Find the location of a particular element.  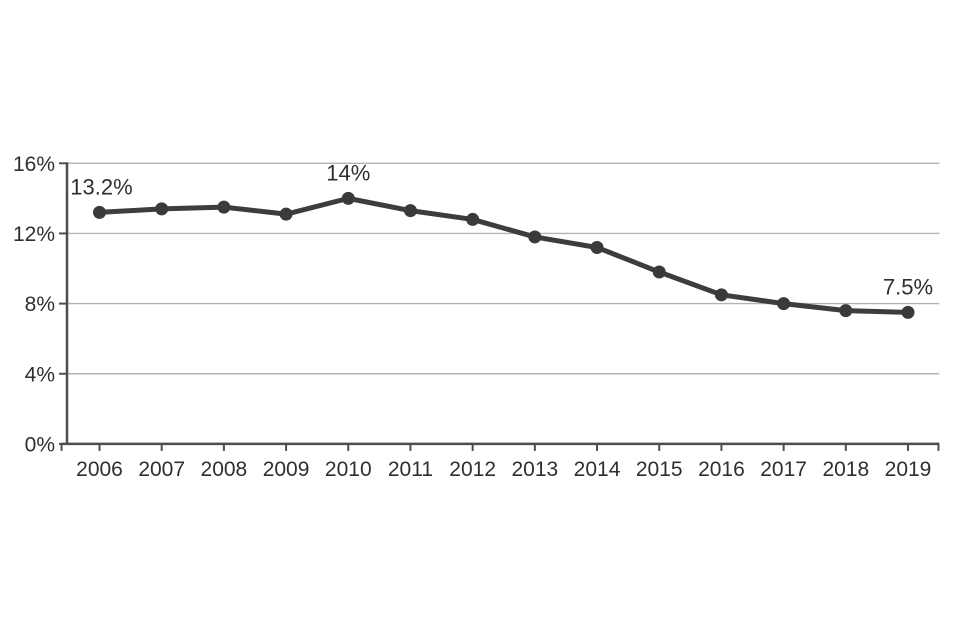

y-axis-label: 8% is located at coordinates (40, 304).